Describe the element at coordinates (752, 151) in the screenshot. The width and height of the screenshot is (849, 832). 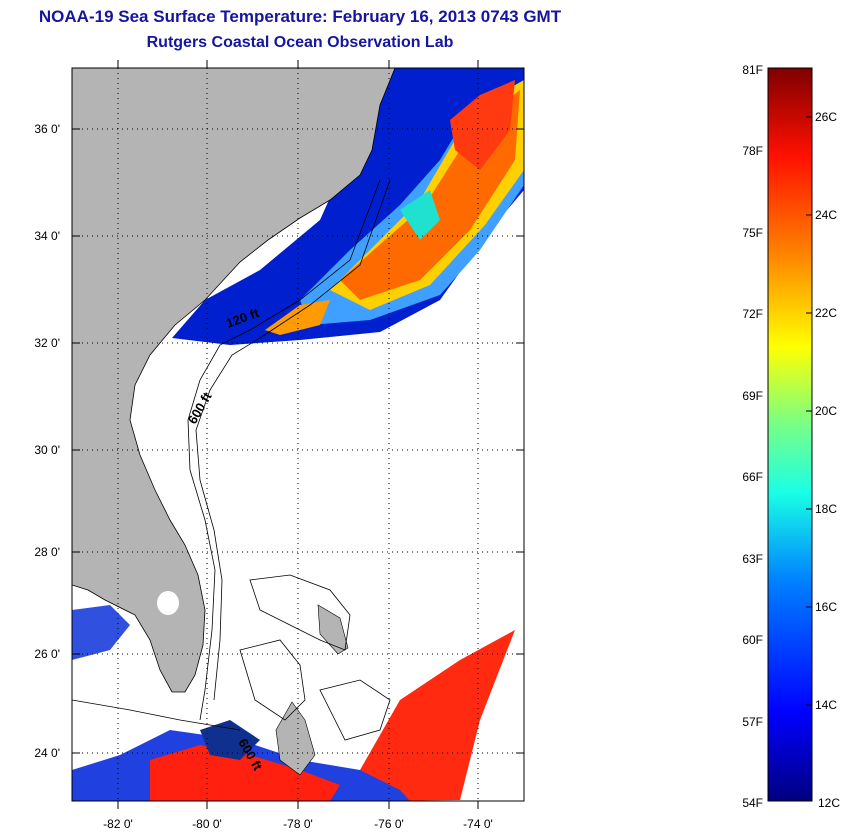
I see `colorbar-f-78: 78F` at that location.